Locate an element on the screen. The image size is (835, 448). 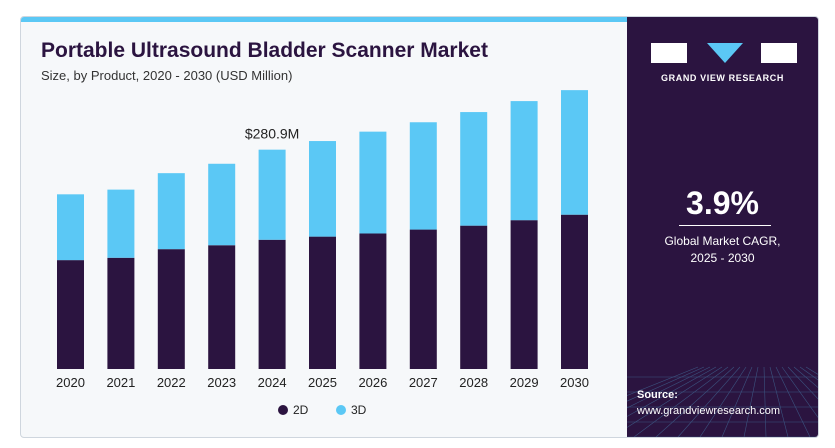
bar-3d-2022 is located at coordinates (171, 211).